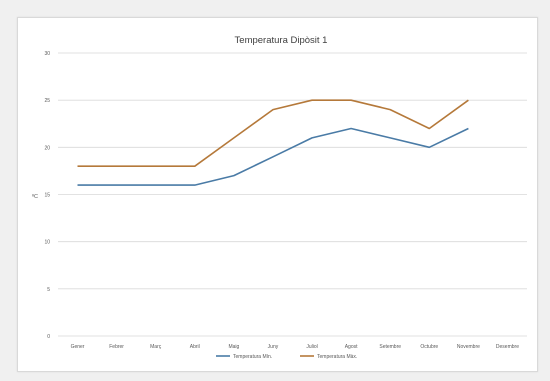  I want to click on x-tick-label: Gener, so click(78, 347).